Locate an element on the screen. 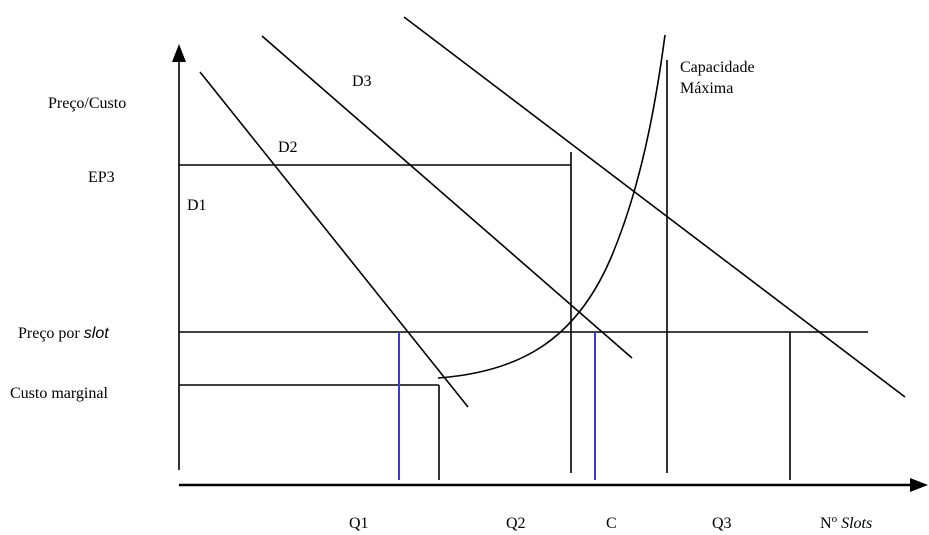  slots-label: No Slots is located at coordinates (846, 522).